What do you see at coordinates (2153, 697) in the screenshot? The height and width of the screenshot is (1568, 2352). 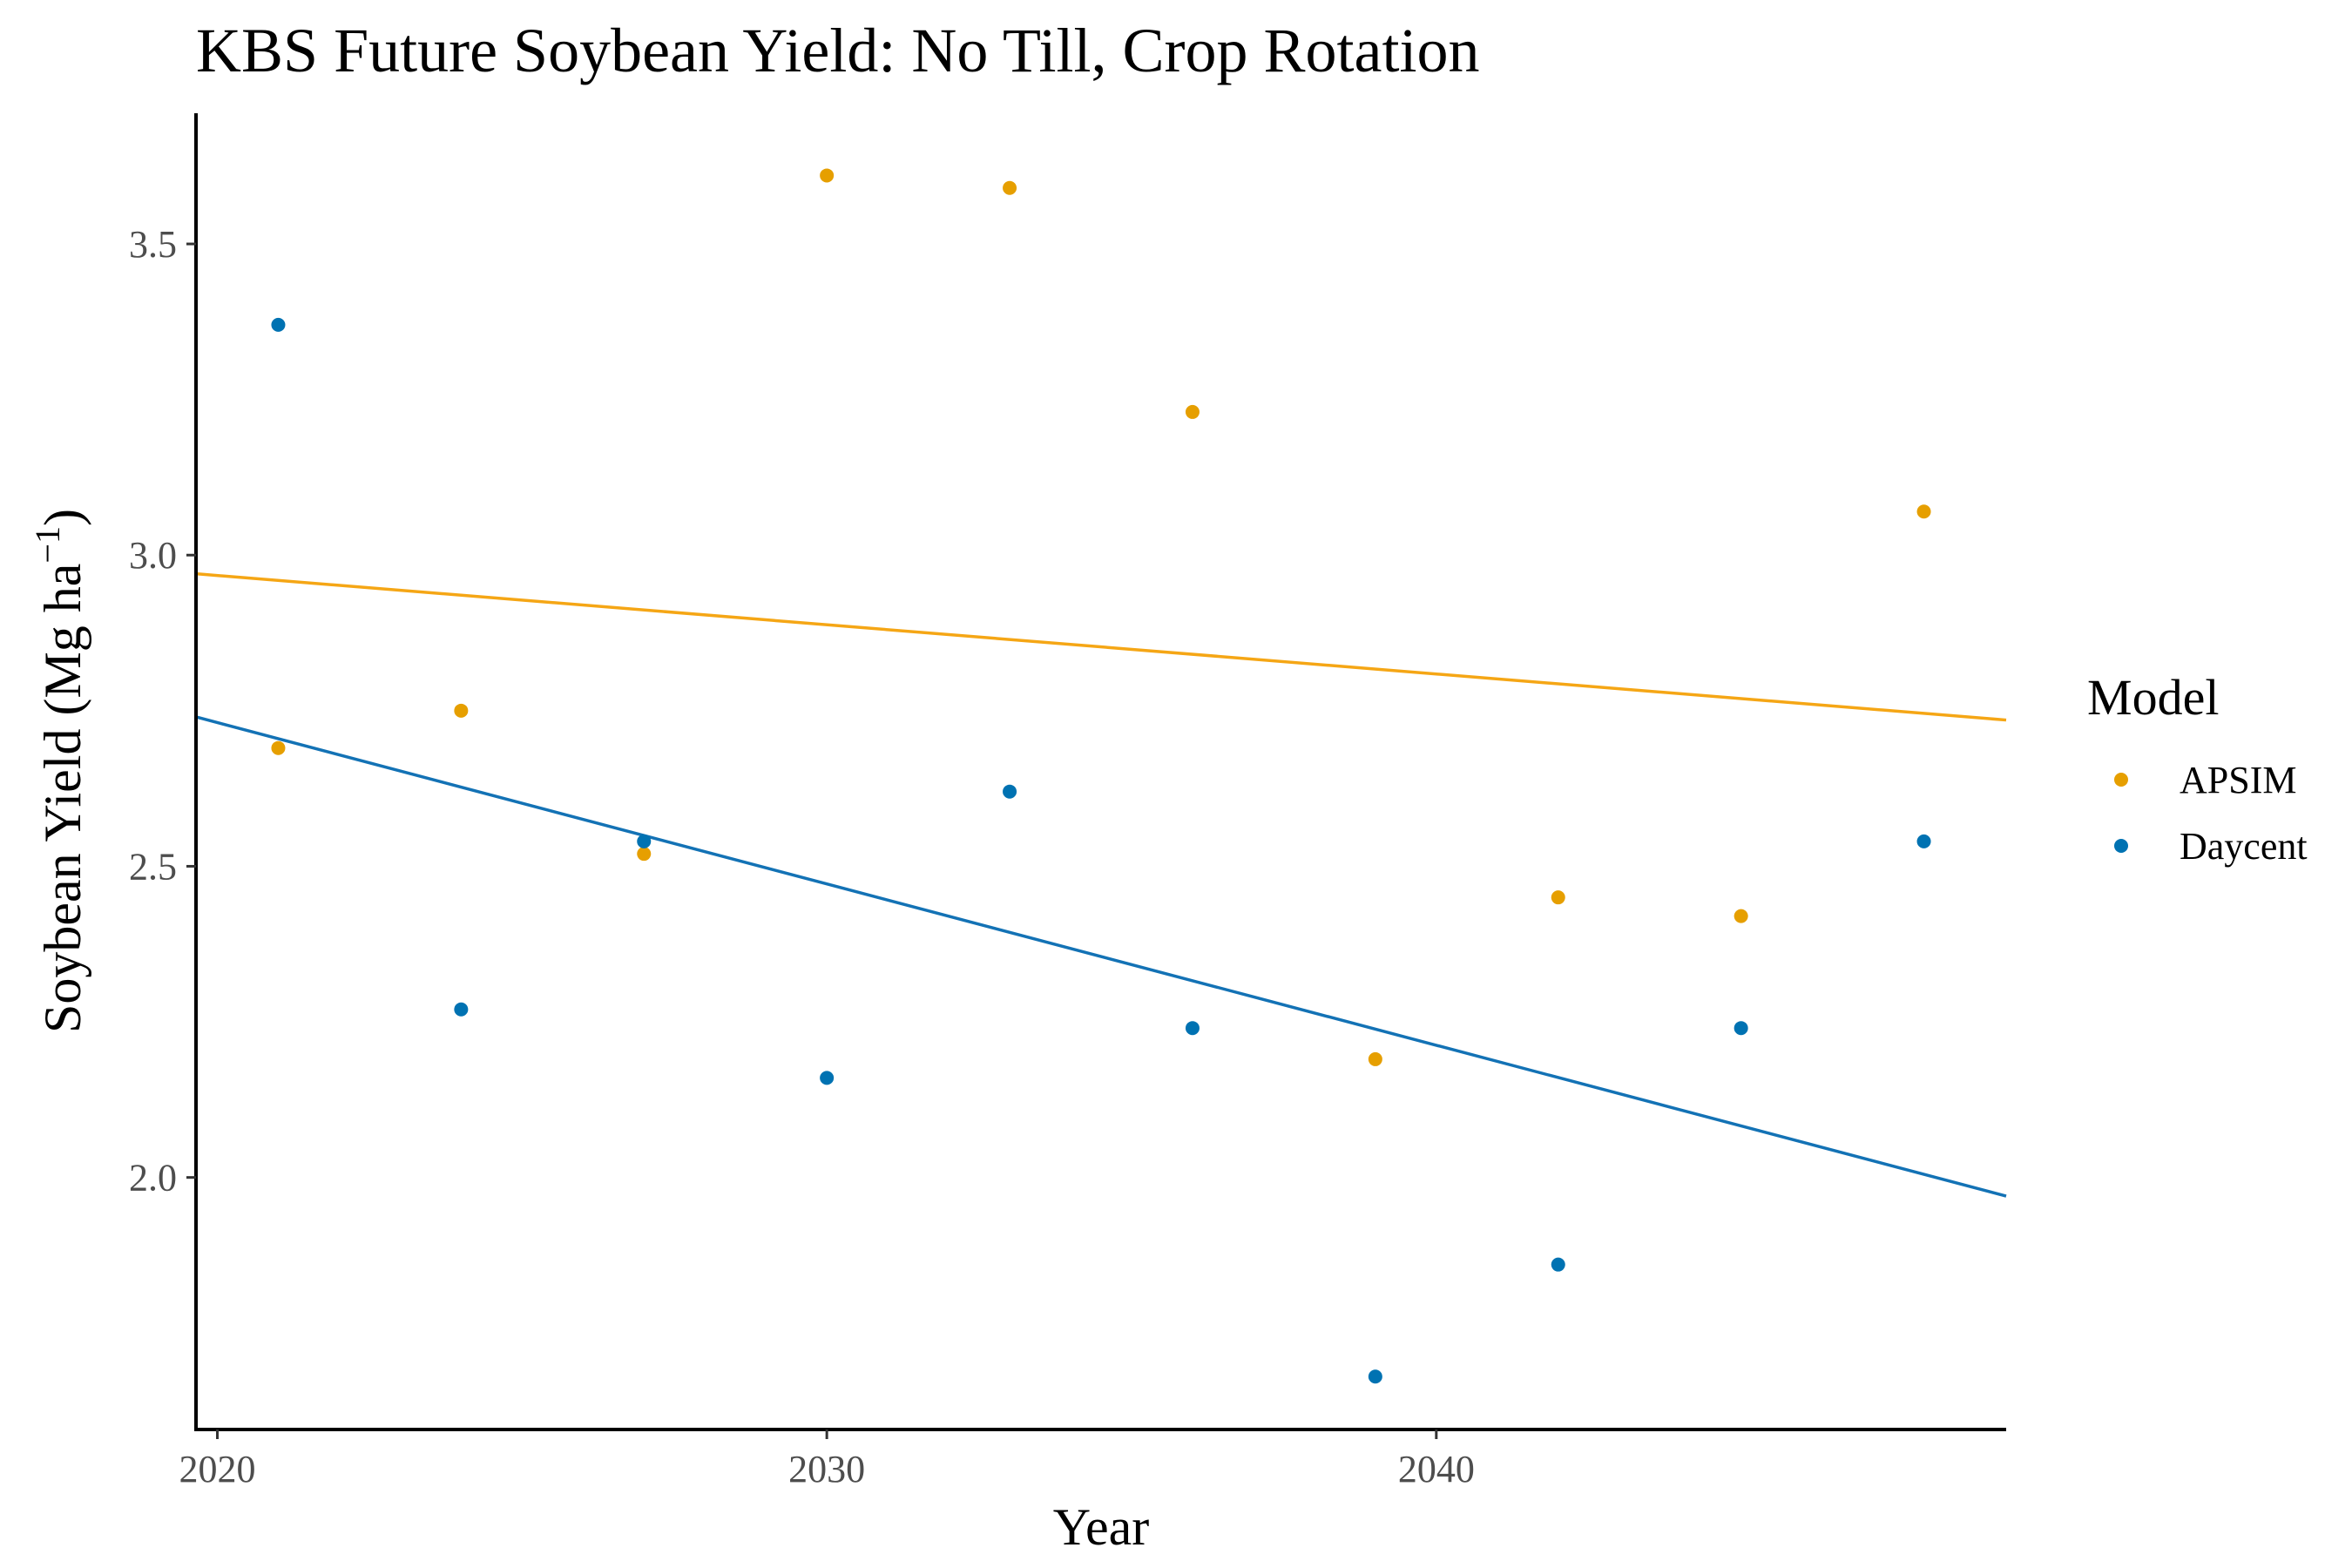 I see `legend-title: Model` at bounding box center [2153, 697].